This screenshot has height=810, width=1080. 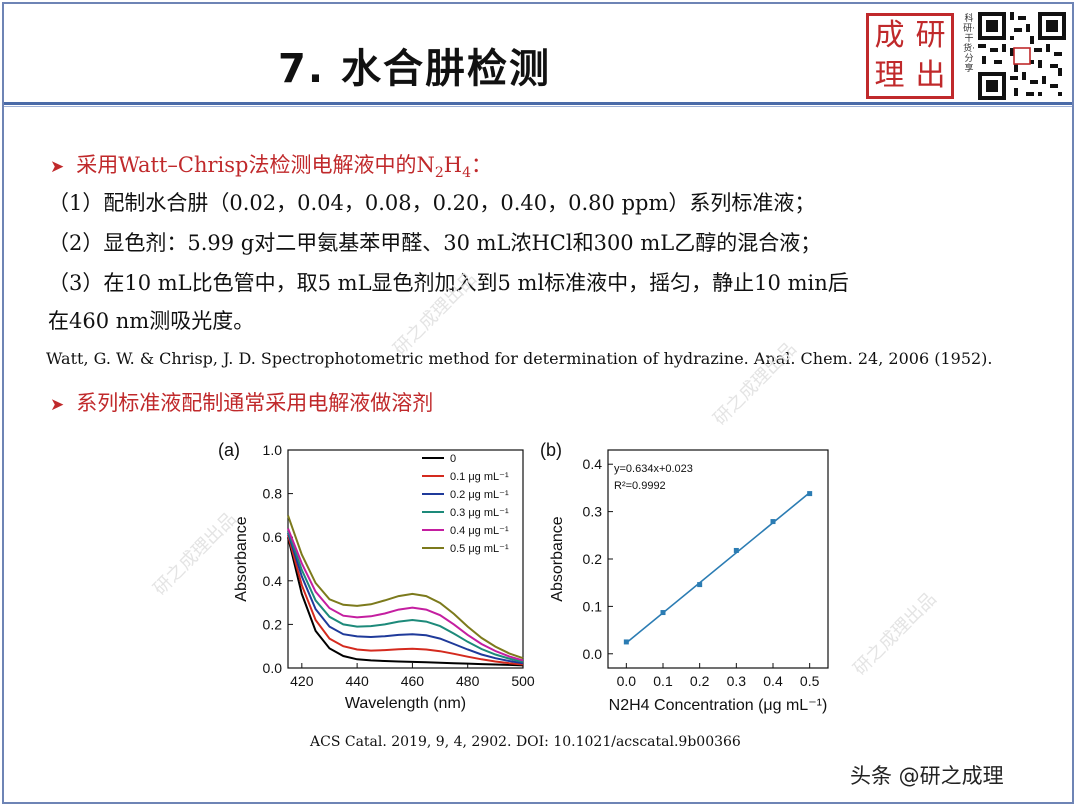 What do you see at coordinates (273, 494) in the screenshot?
I see `plot-a-ytick-label: 0.8` at bounding box center [273, 494].